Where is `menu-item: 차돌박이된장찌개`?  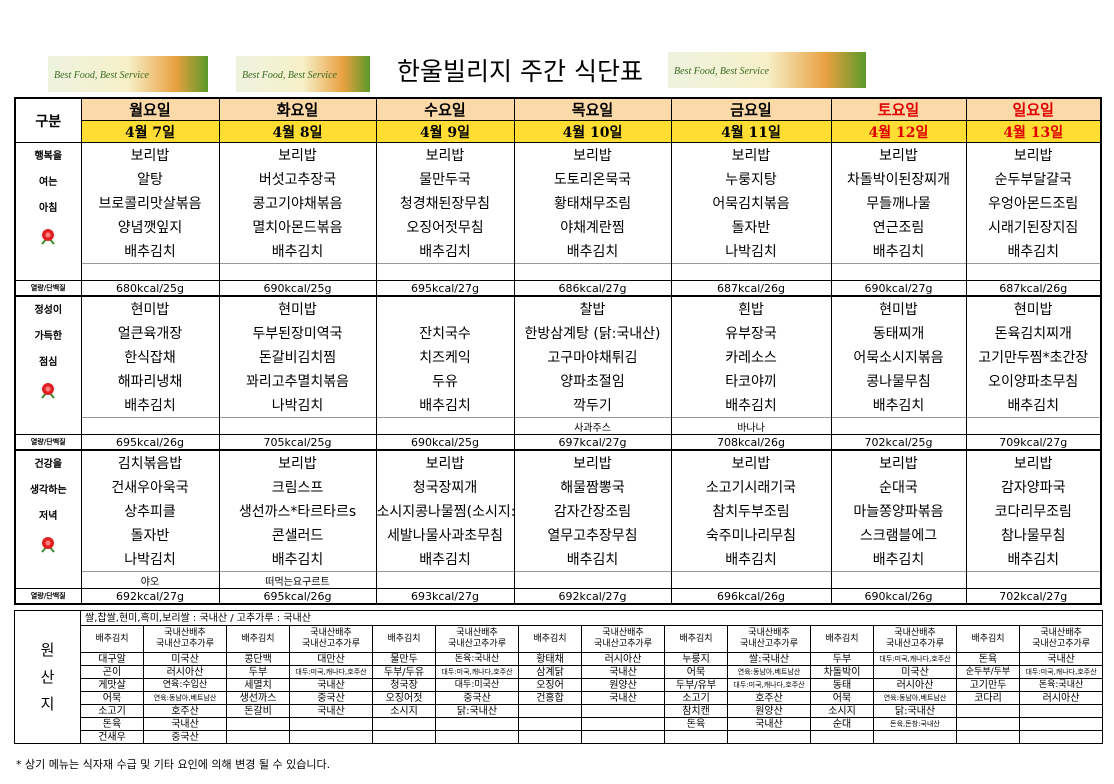 menu-item: 차돌박이된장찌개 is located at coordinates (898, 179).